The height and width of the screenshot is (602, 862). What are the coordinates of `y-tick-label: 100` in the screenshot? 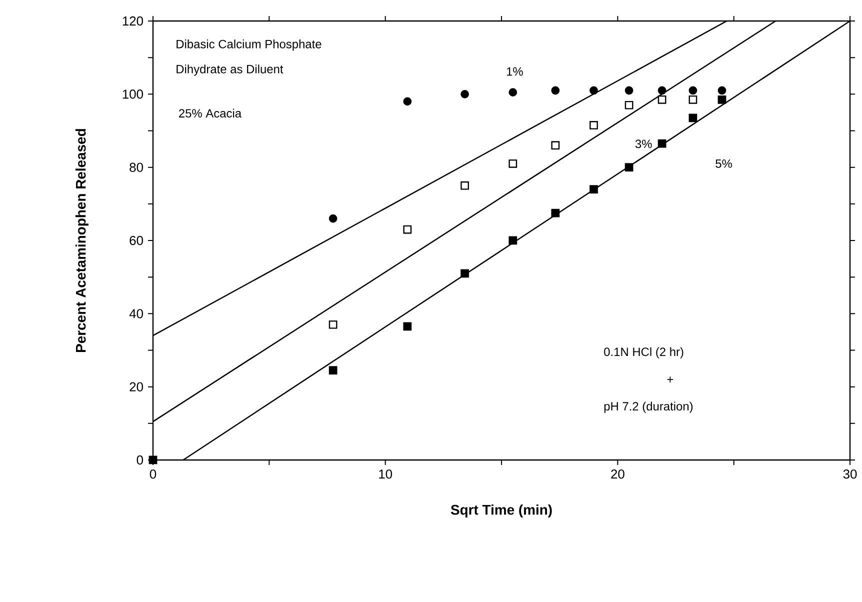 It's located at (133, 94).